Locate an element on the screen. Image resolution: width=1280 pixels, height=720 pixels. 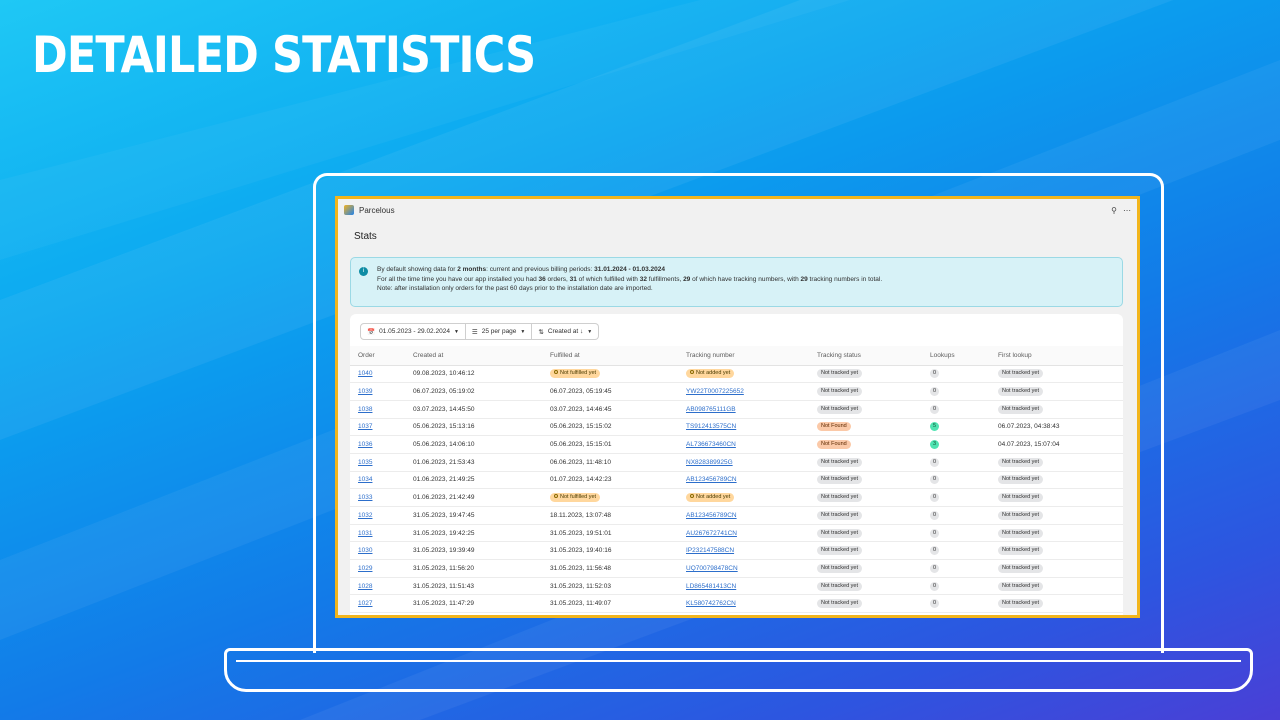
order-link: 1036 is located at coordinates (365, 445).